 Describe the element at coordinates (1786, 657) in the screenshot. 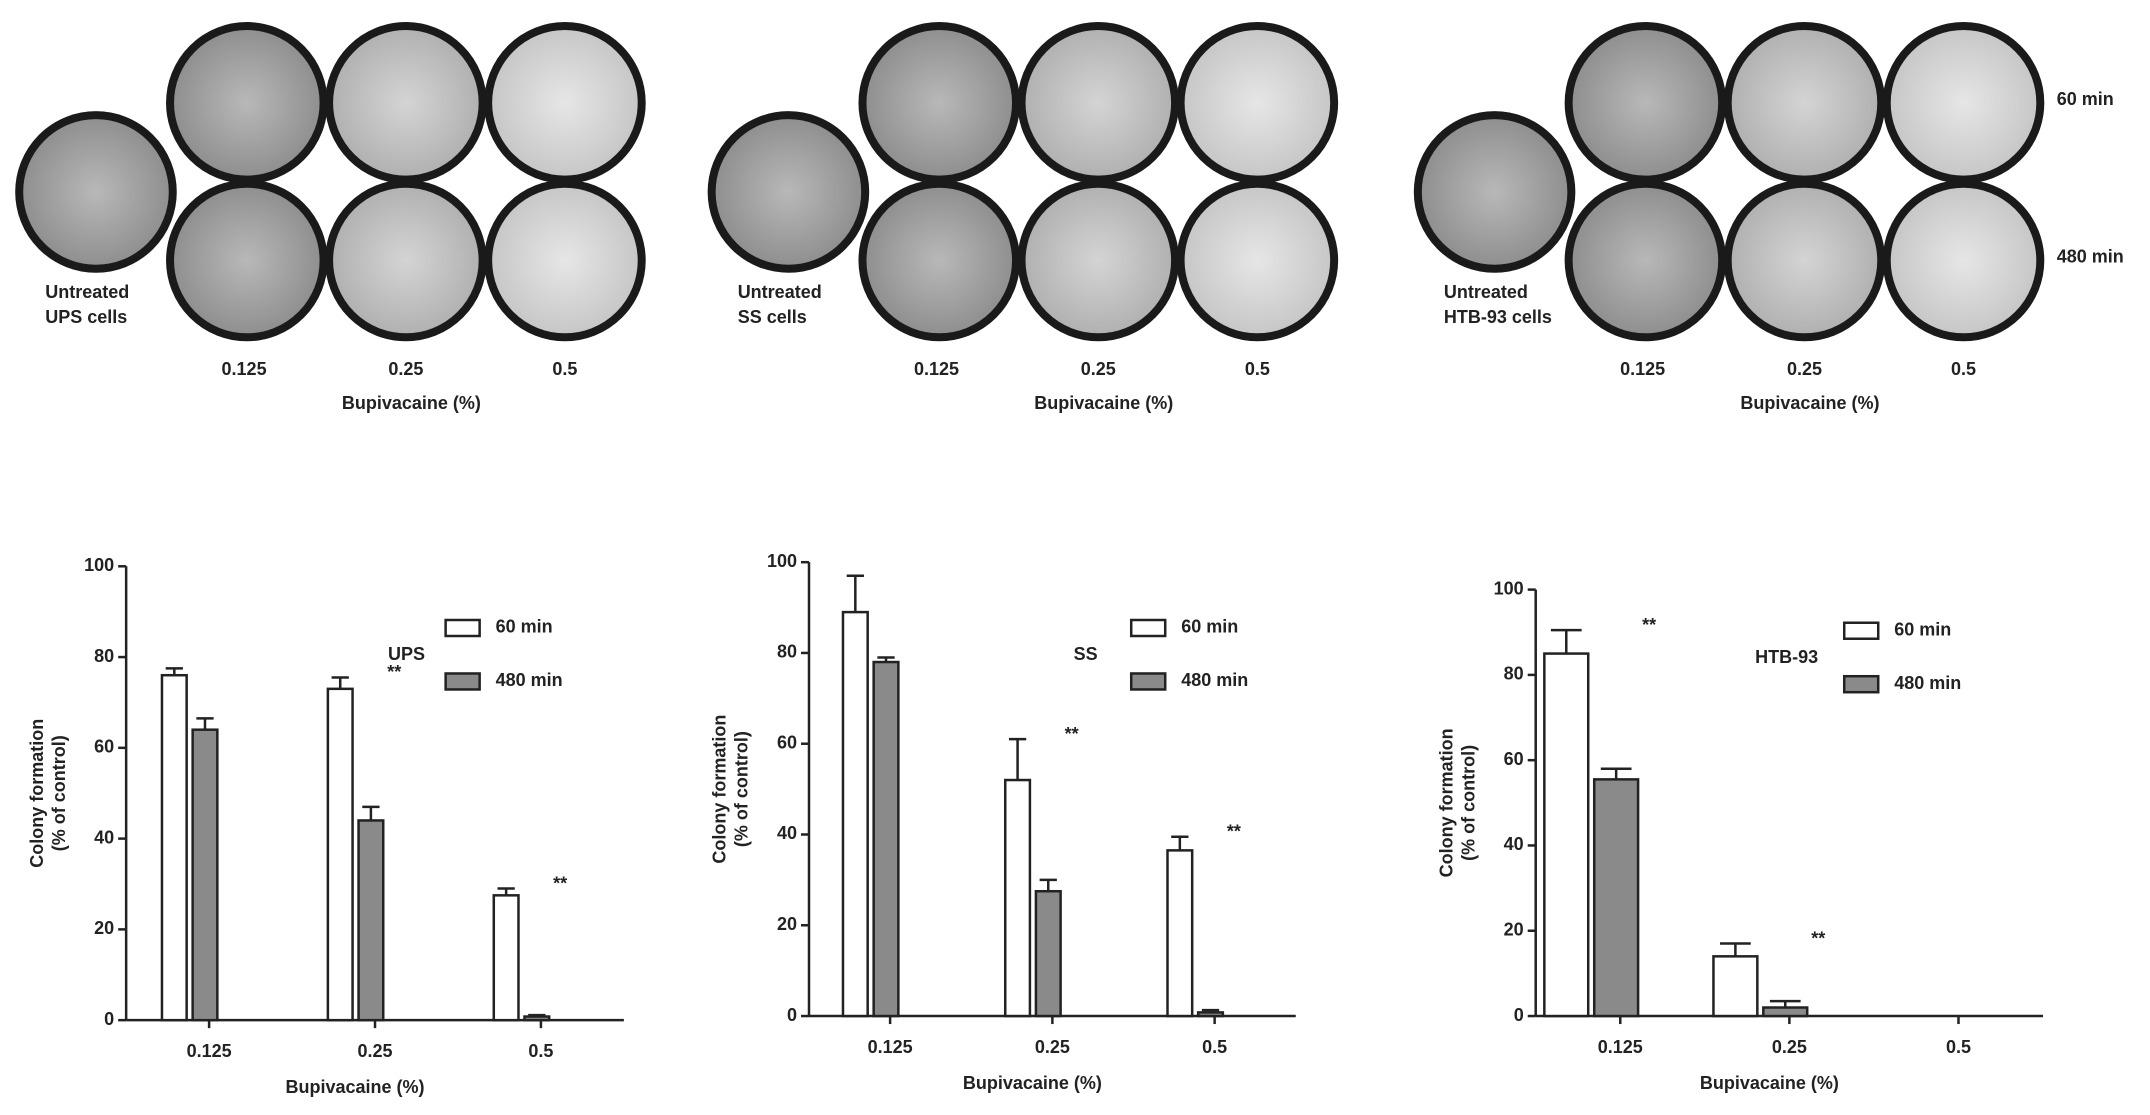

I see `chart-label: HTB-93` at that location.